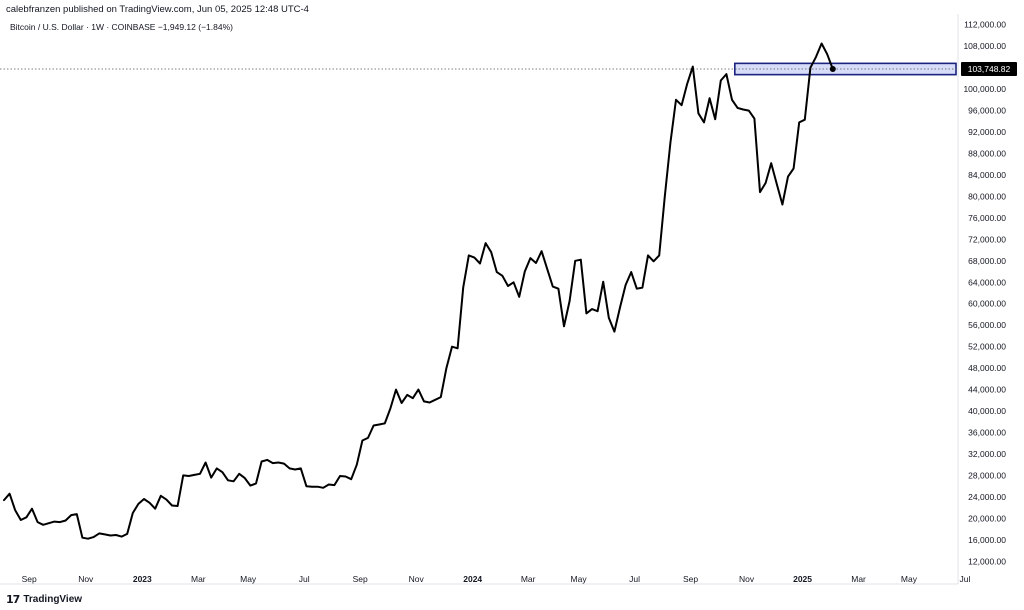 Image resolution: width=1024 pixels, height=610 pixels. I want to click on y-tick-label: 44,000.00, so click(987, 390).